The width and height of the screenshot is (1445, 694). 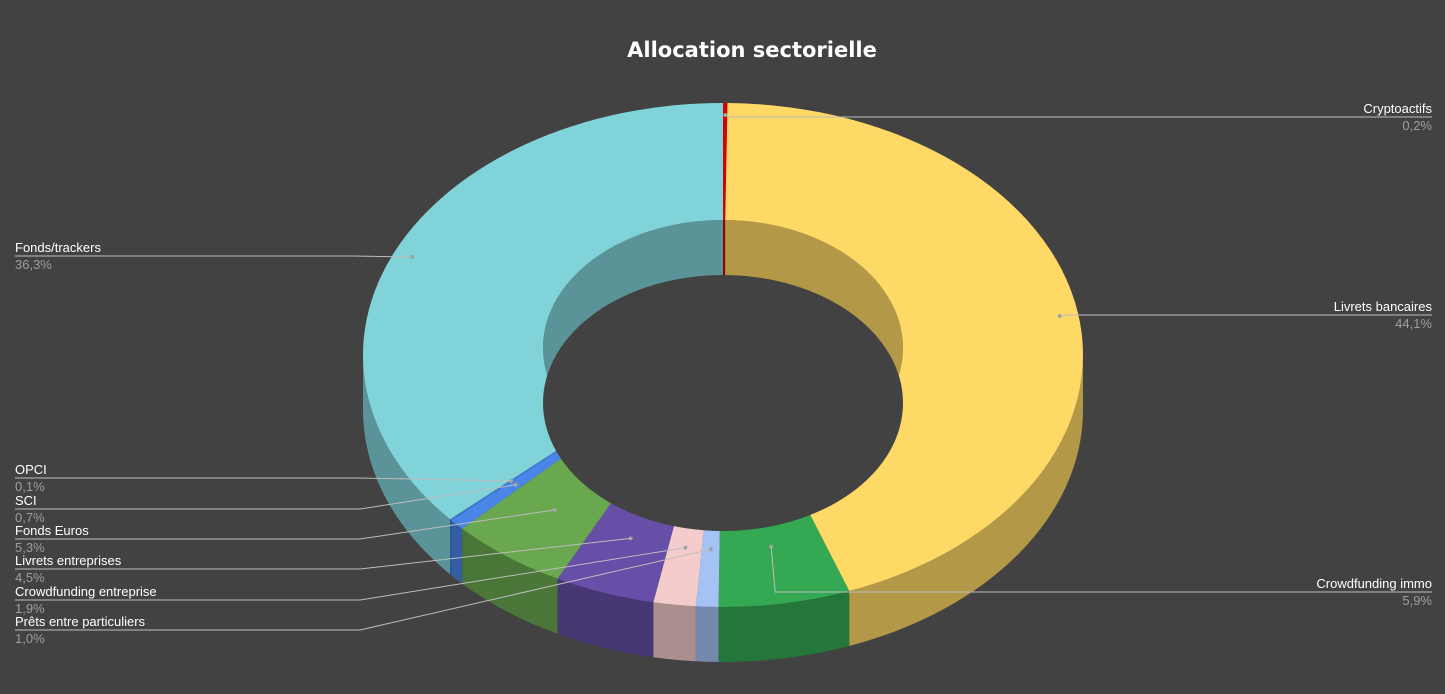 I want to click on leader-line-fonds-trackers, so click(x=214, y=256).